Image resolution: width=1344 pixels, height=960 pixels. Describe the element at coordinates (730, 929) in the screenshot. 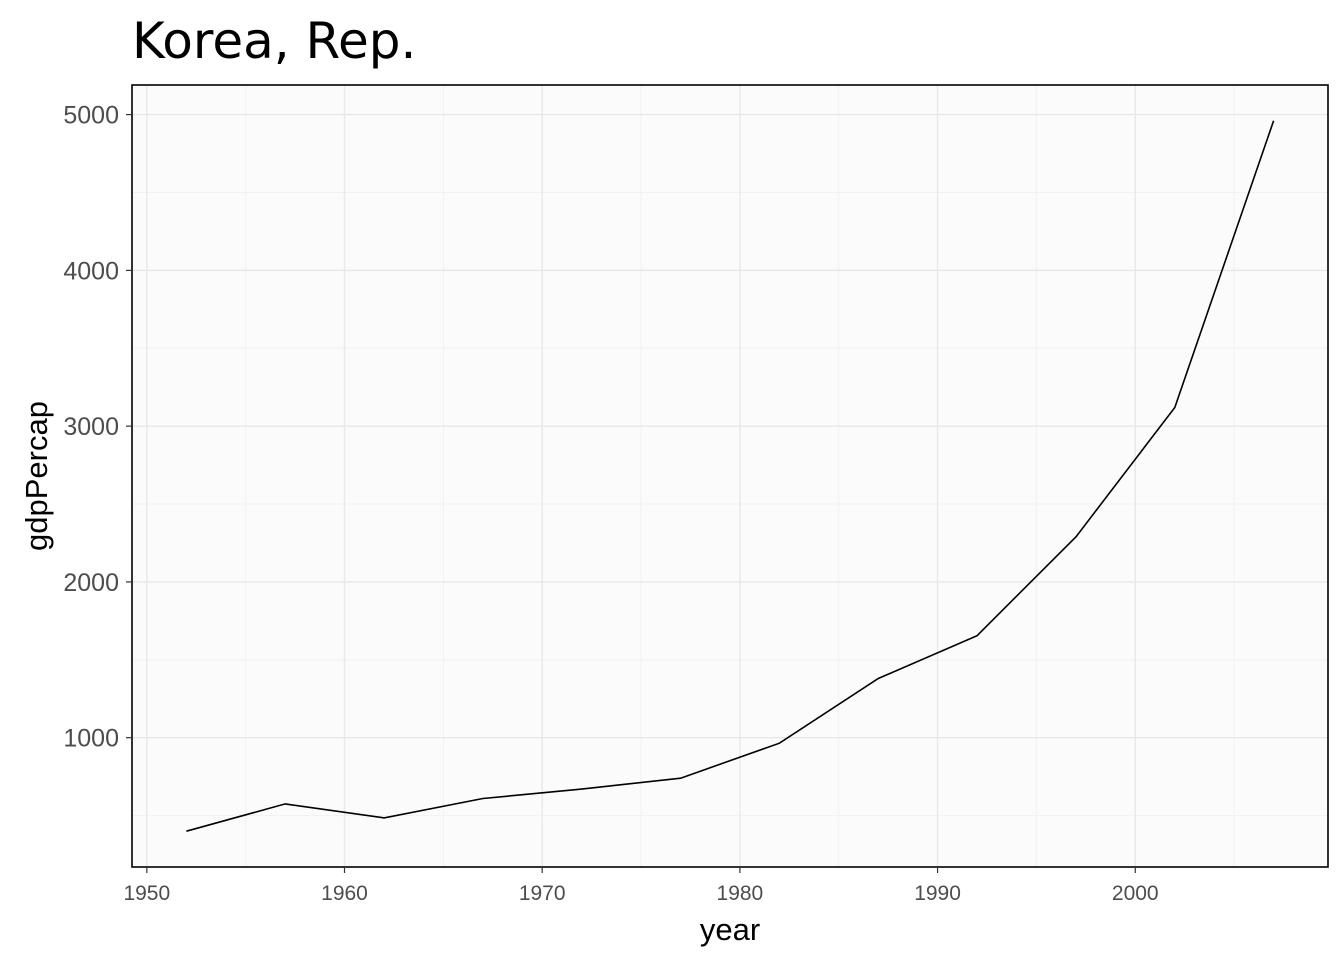

I see `x-axis-title: year` at that location.